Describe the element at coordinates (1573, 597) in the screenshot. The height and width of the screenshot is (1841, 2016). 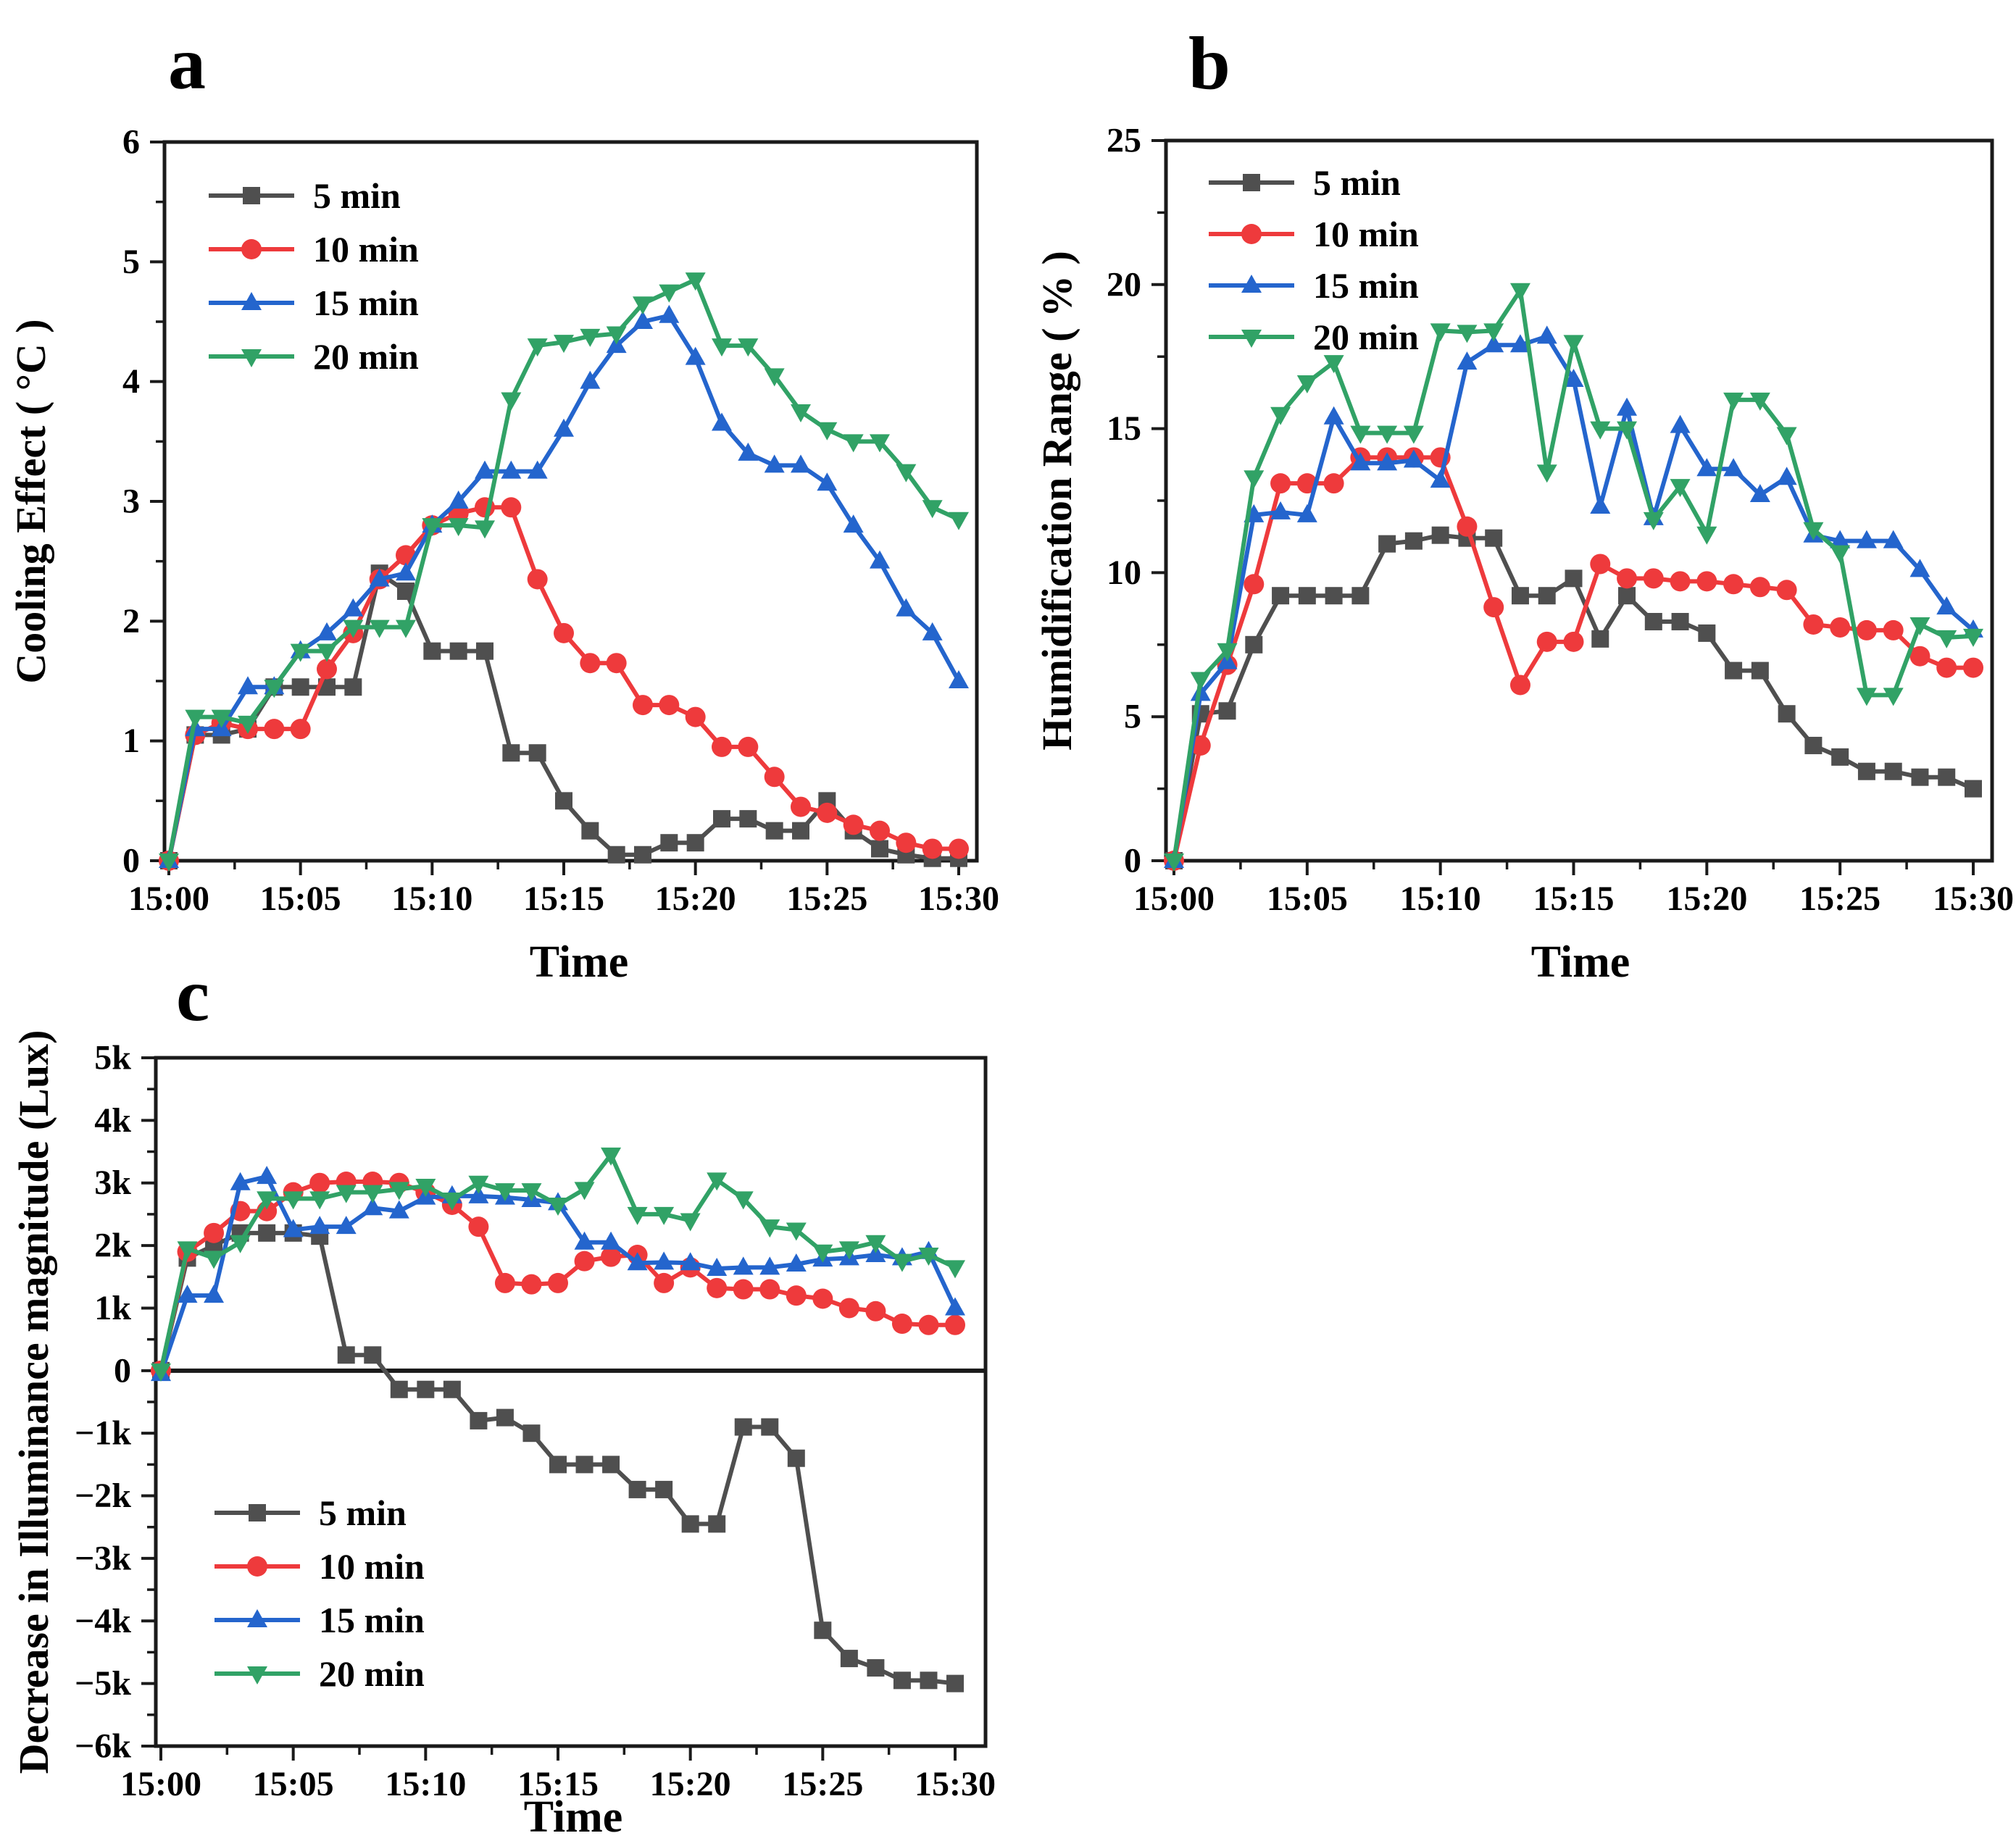
I see `series-line` at that location.